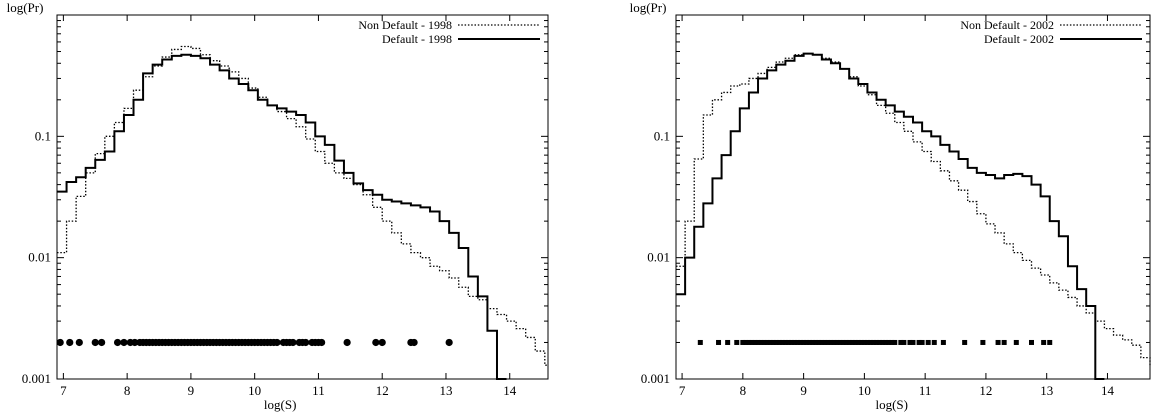  What do you see at coordinates (191, 390) in the screenshot?
I see `x-tick-label: 9` at bounding box center [191, 390].